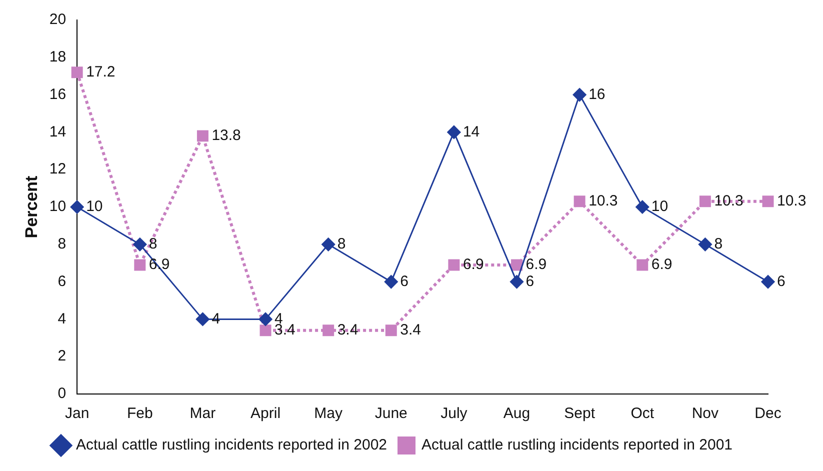 Image resolution: width=823 pixels, height=471 pixels. I want to click on legend-label: Actual cattle rustling incidents reported in 2001, so click(577, 445).